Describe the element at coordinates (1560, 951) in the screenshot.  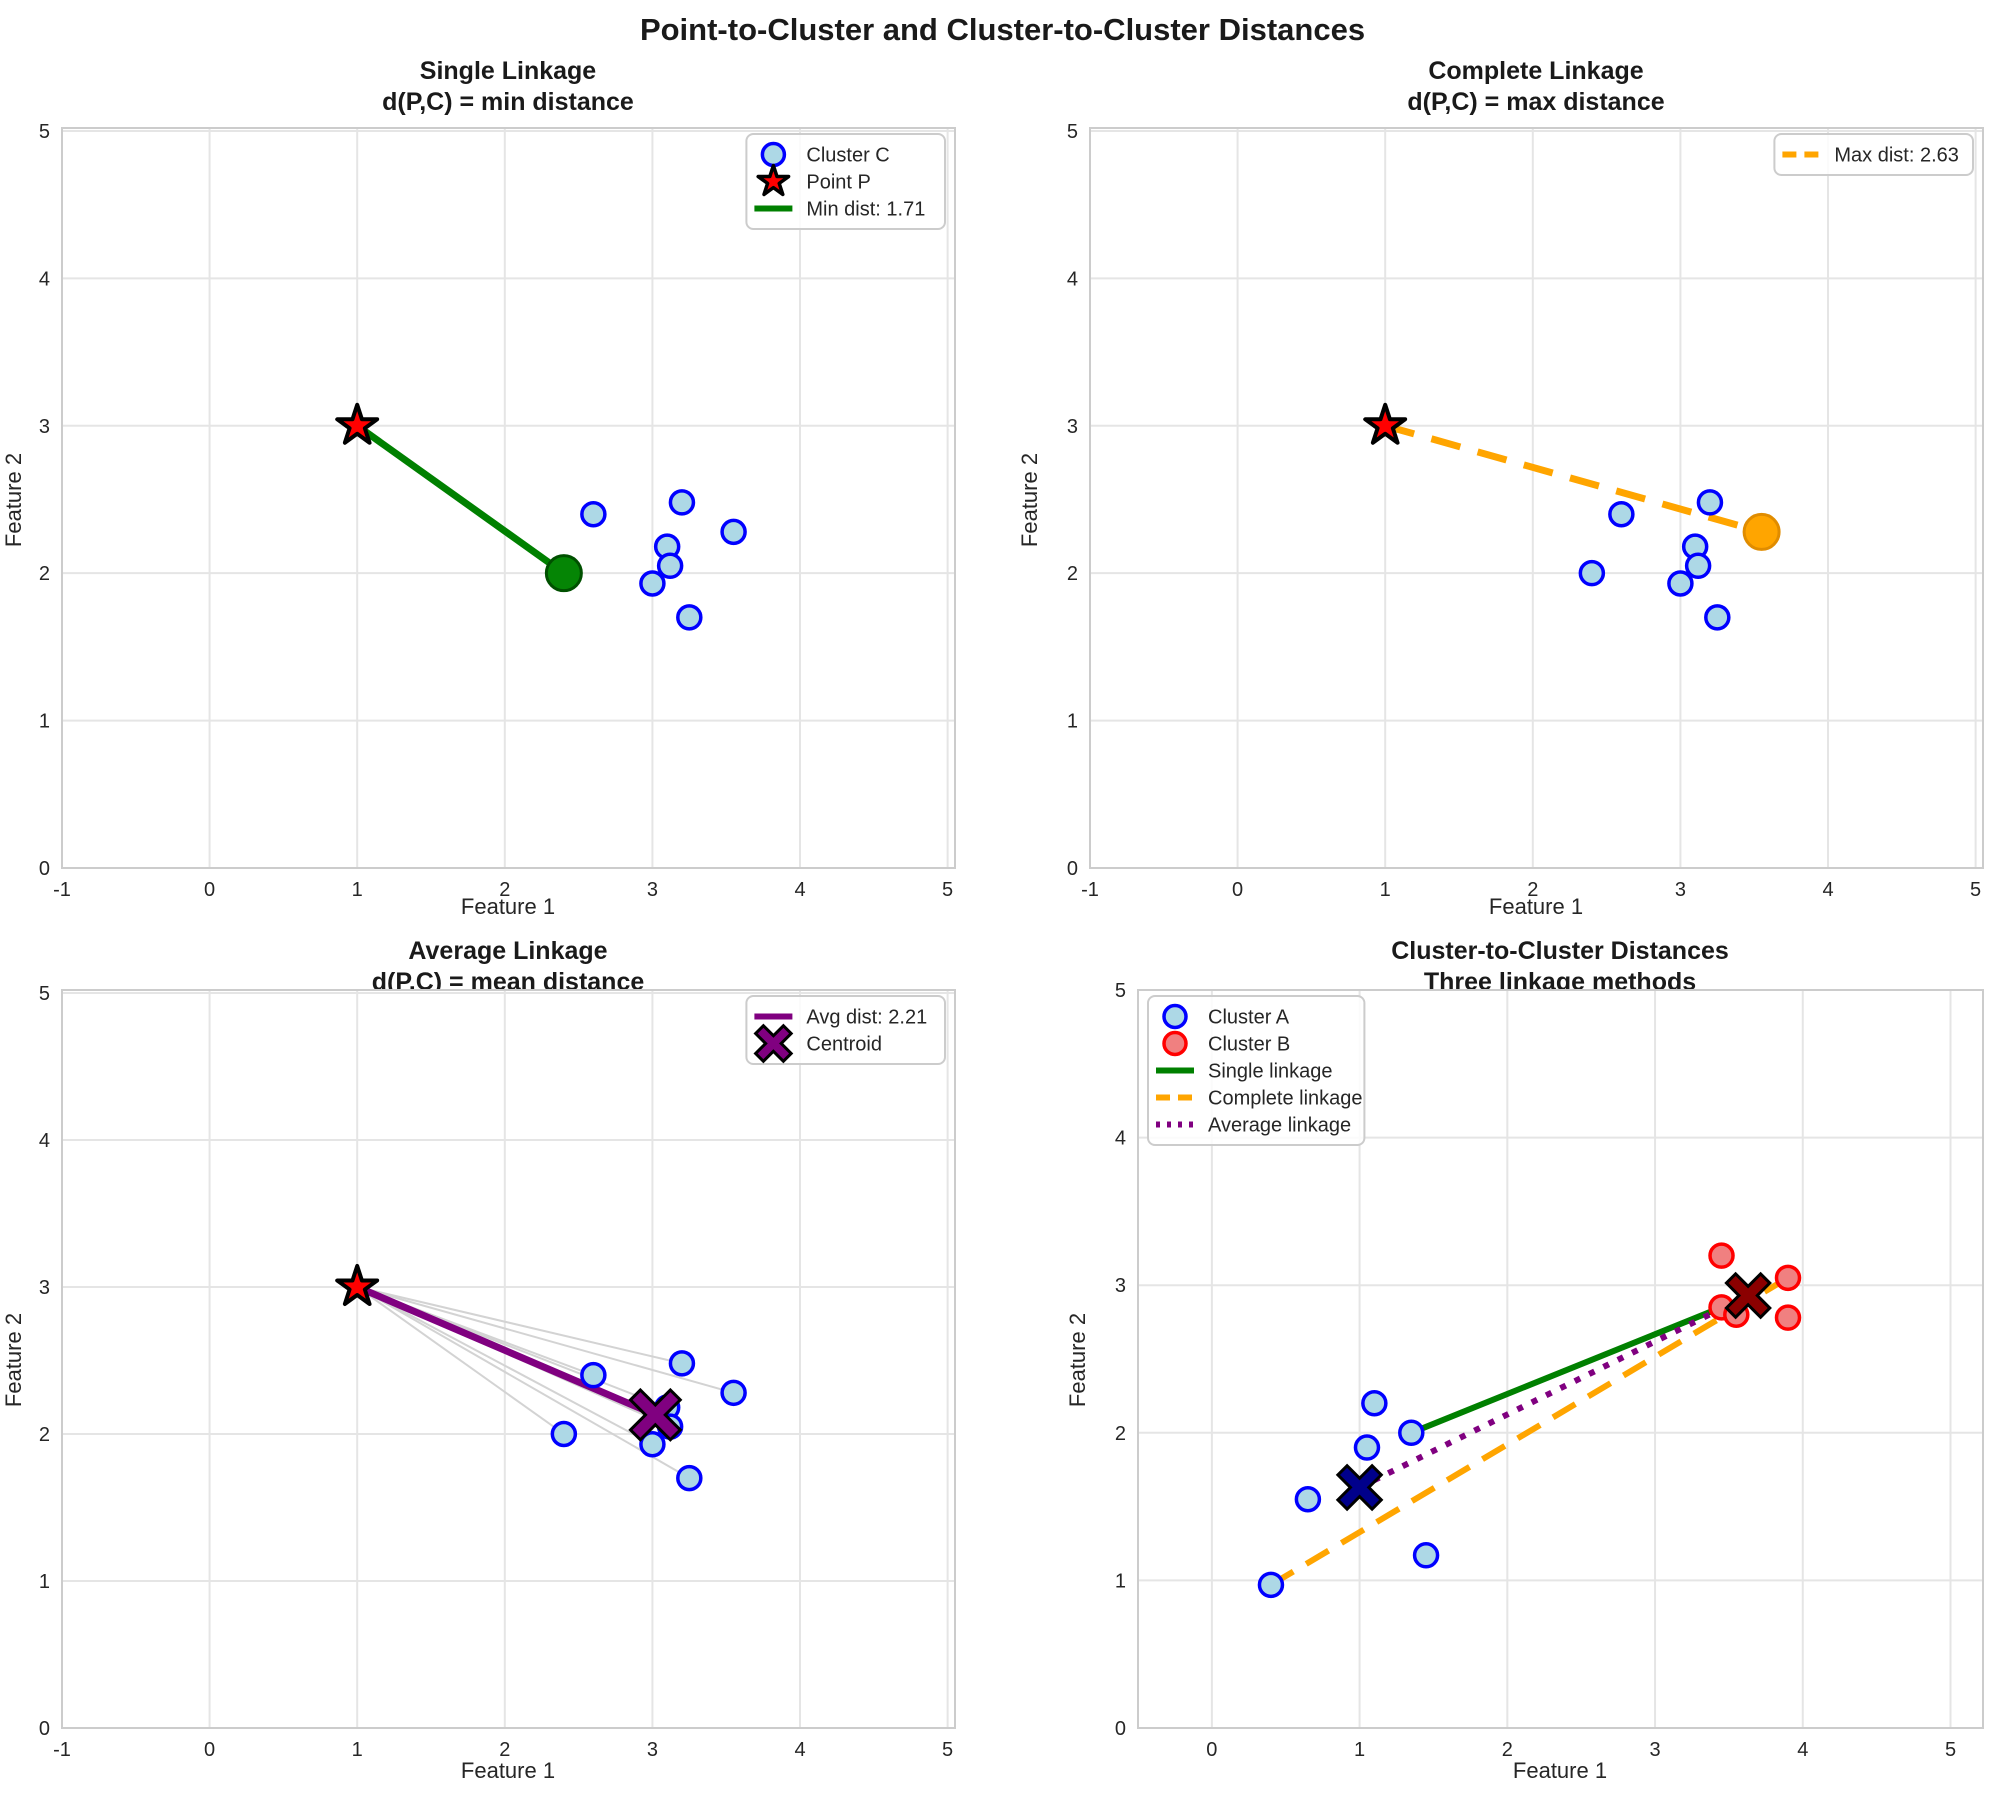
I see `panel-title-line1: Cluster-to-Cluster Distances` at that location.